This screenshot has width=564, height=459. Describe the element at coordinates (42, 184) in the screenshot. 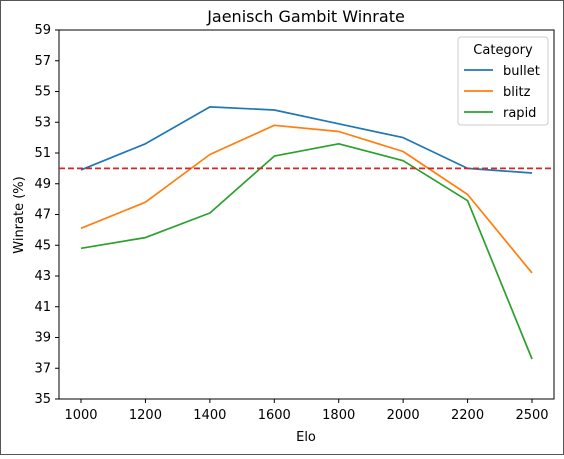

I see `y-tick-label: 49` at that location.